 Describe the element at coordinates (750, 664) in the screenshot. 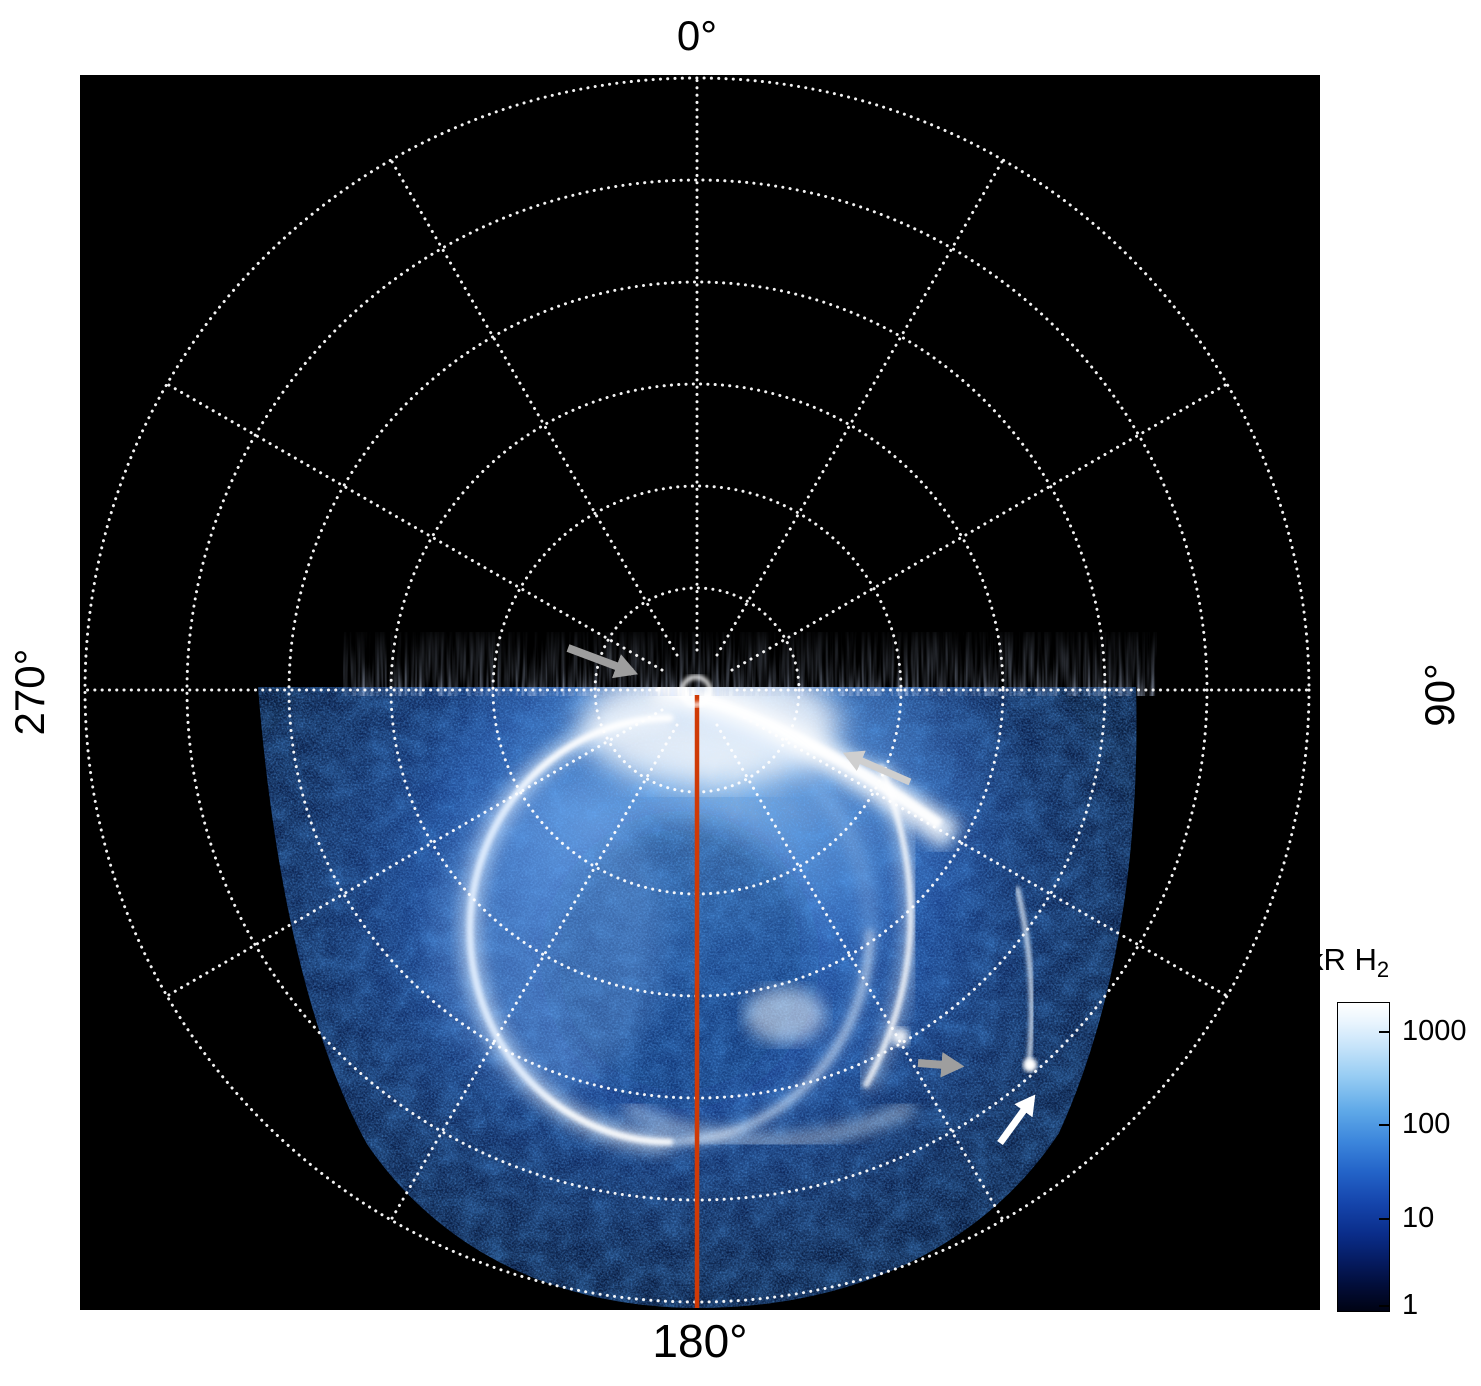

I see `image-edge-fringe` at that location.